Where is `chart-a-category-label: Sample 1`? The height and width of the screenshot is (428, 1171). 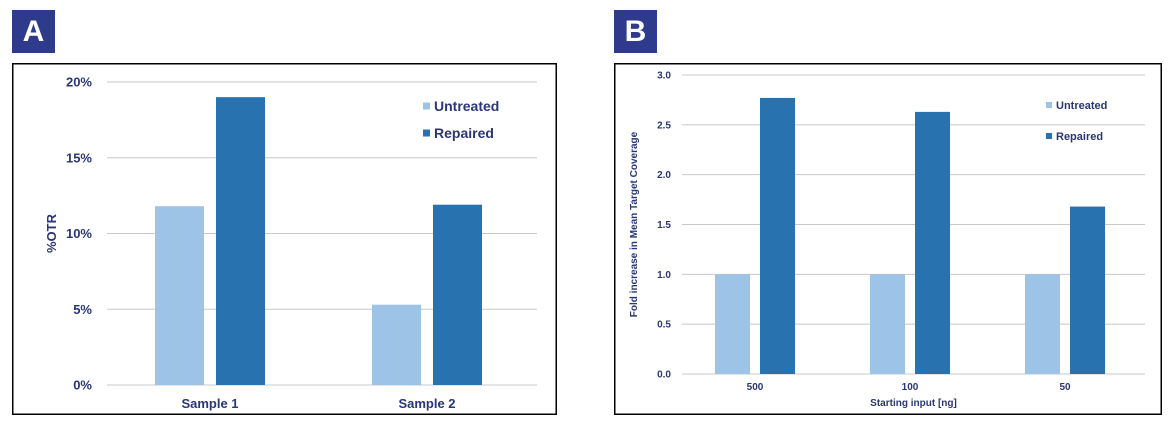 chart-a-category-label: Sample 1 is located at coordinates (209, 403).